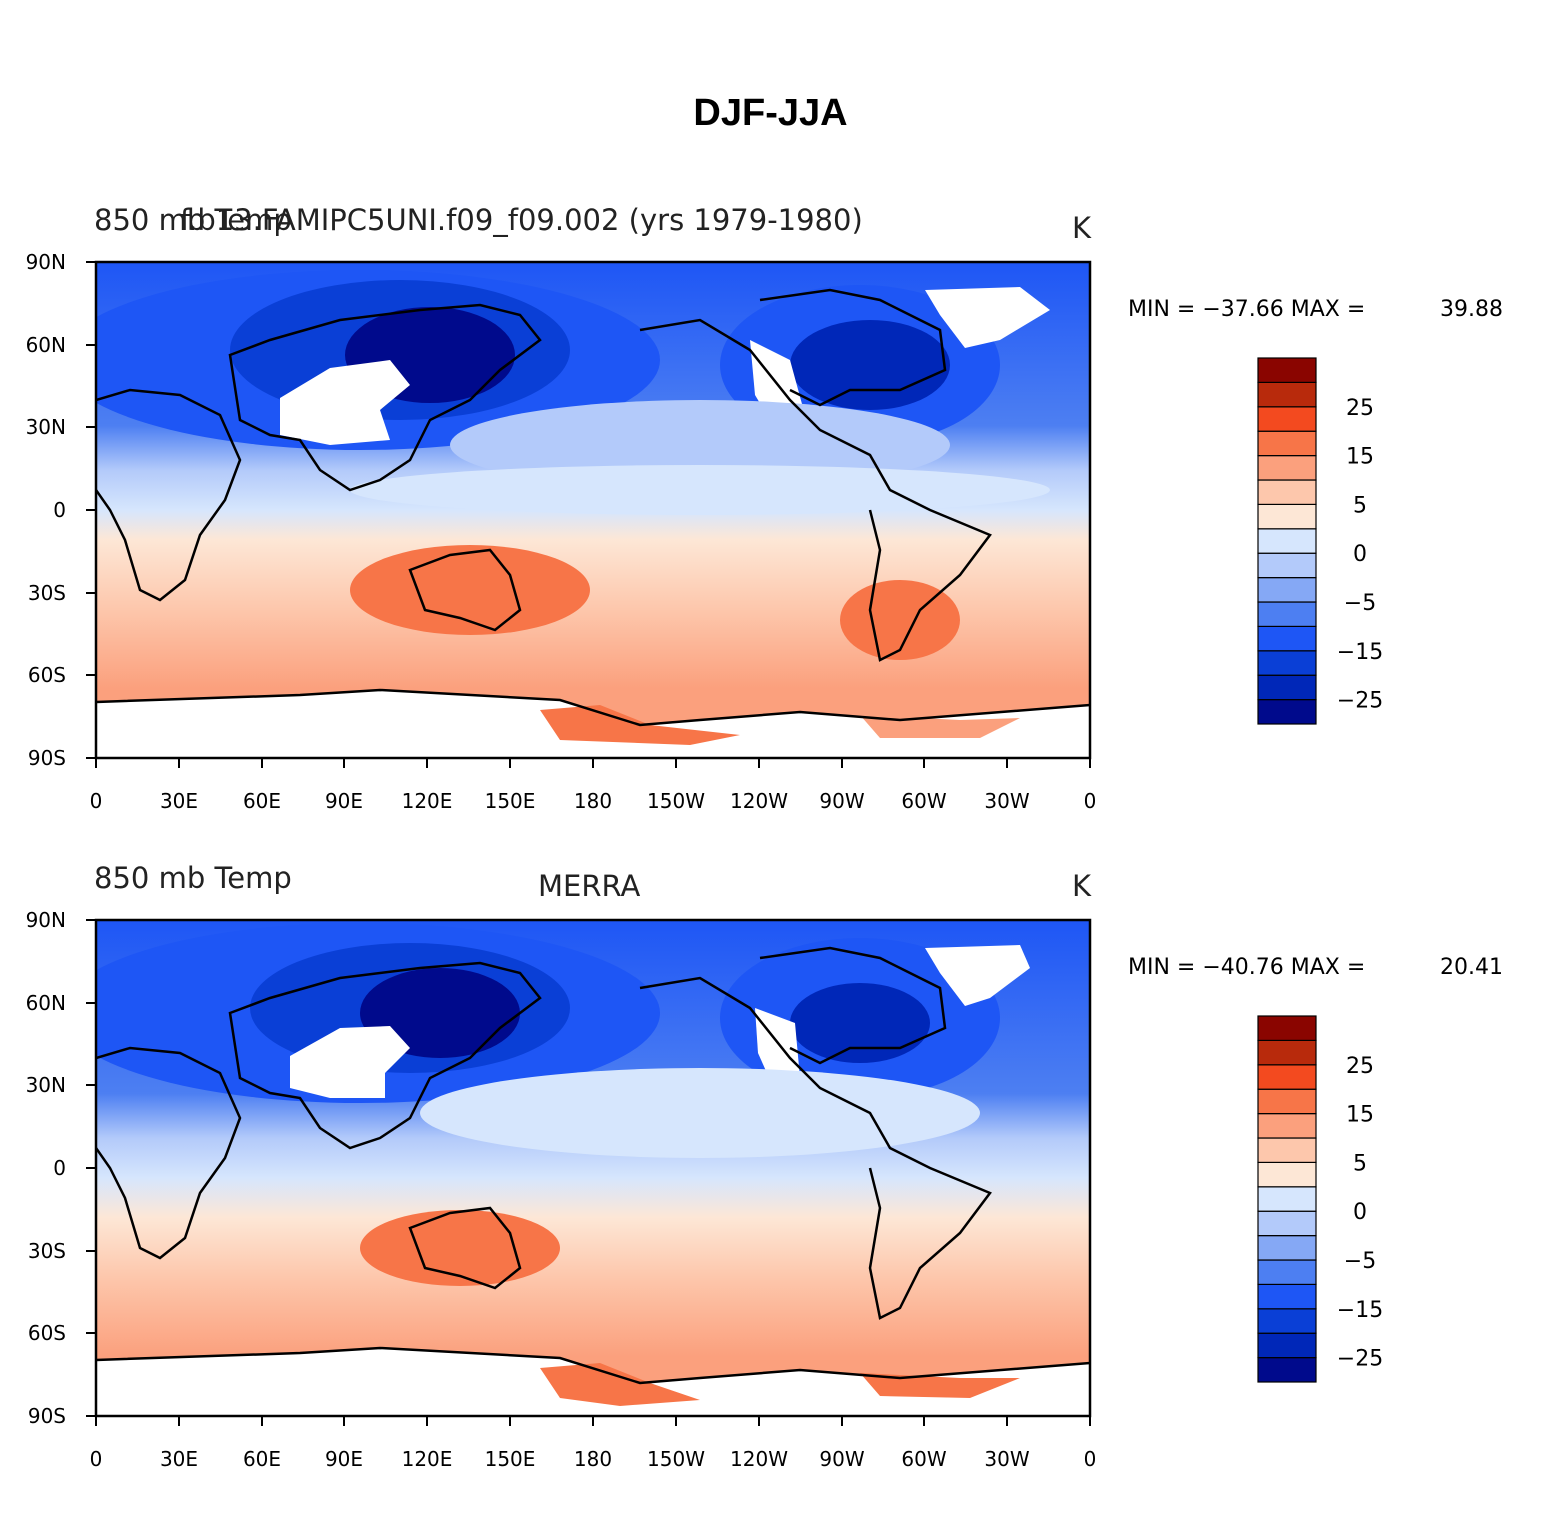  Describe the element at coordinates (589, 886) in the screenshot. I see `panel-case: MERRA` at that location.